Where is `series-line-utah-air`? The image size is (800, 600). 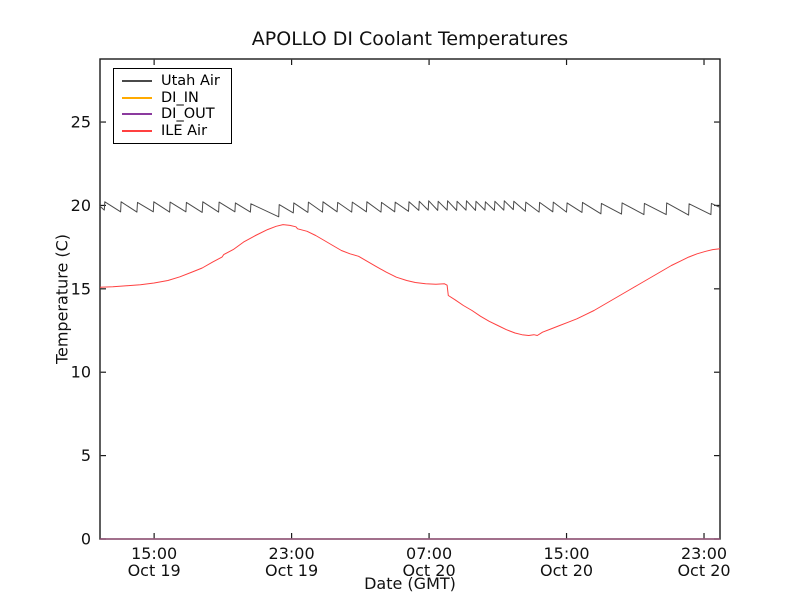
series-line-utah-air is located at coordinates (410, 209).